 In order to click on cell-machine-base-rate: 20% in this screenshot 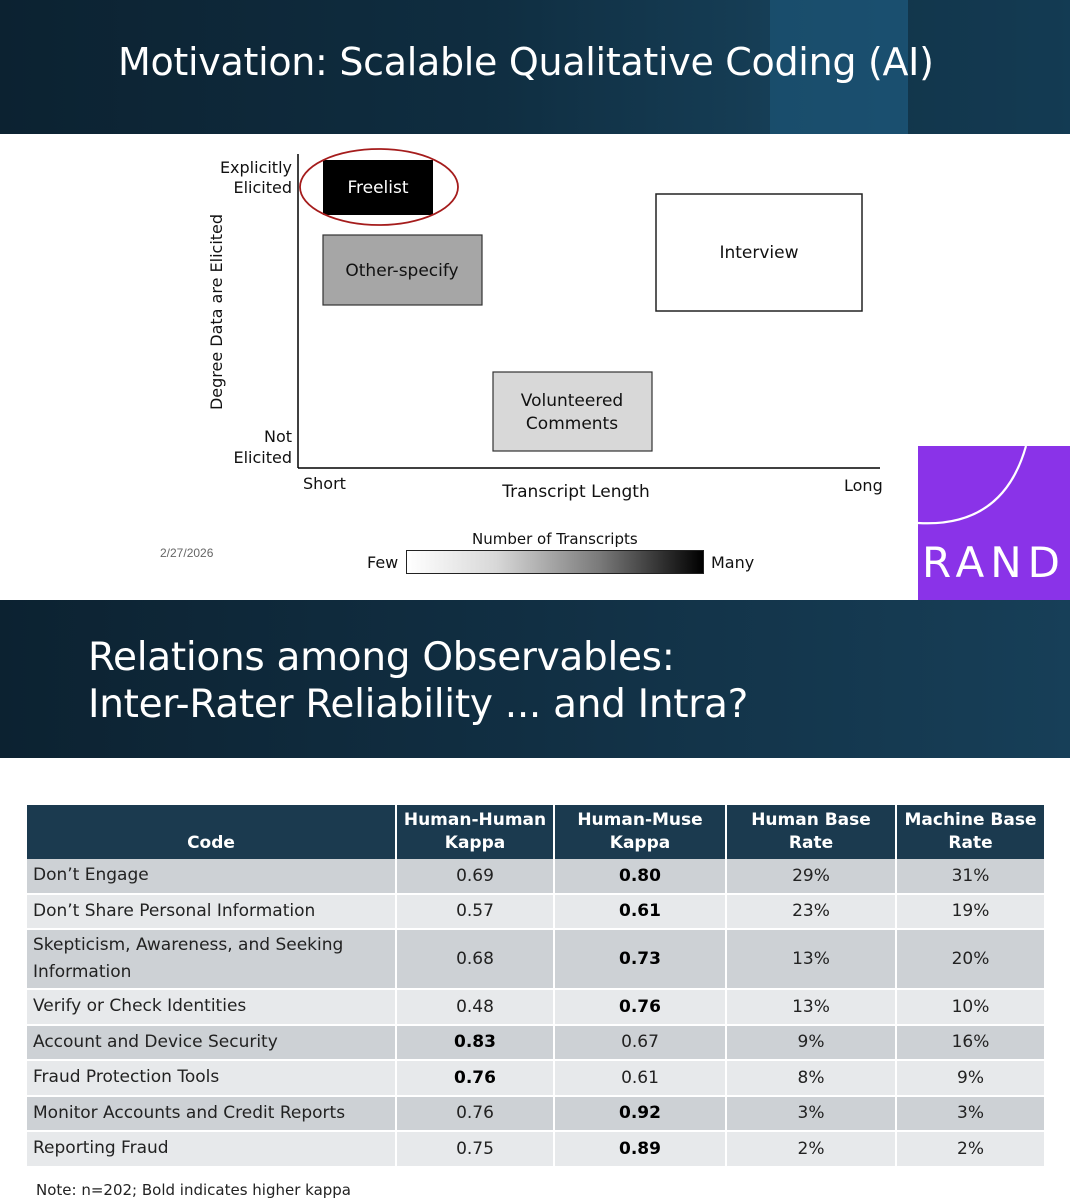, I will do `click(970, 960)`.